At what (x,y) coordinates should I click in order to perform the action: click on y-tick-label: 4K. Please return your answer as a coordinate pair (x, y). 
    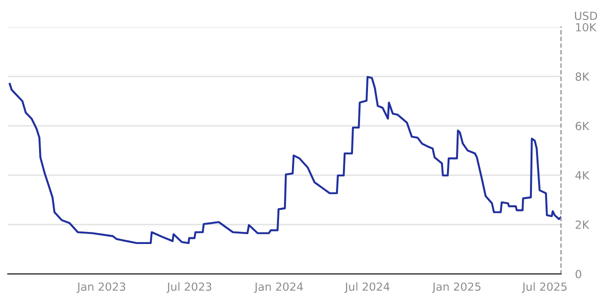
    Looking at the image, I should click on (582, 175).